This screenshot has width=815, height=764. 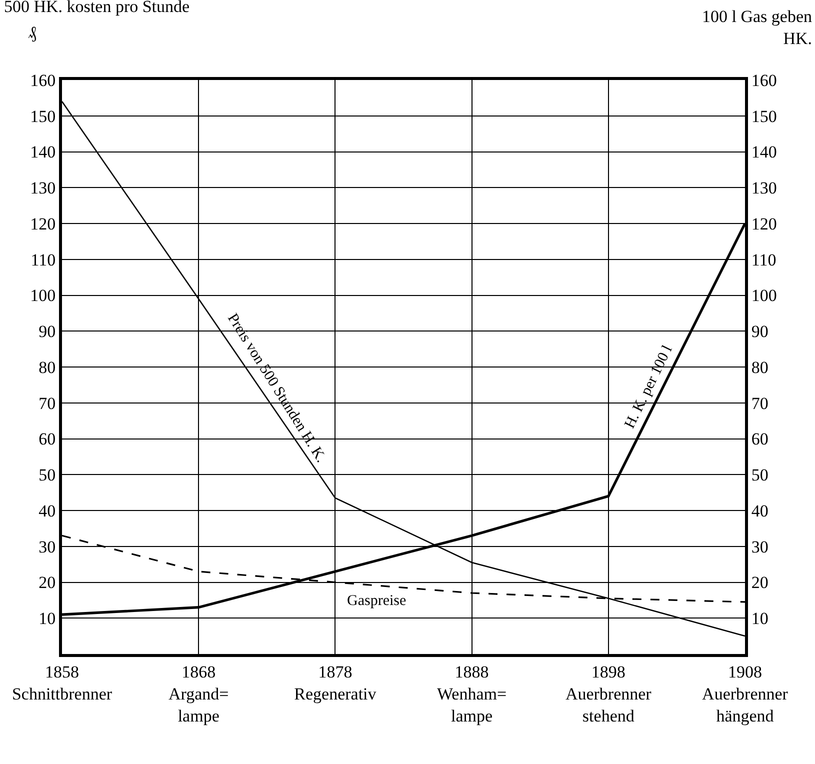 I want to click on y-tick-label: 120, so click(x=43, y=224).